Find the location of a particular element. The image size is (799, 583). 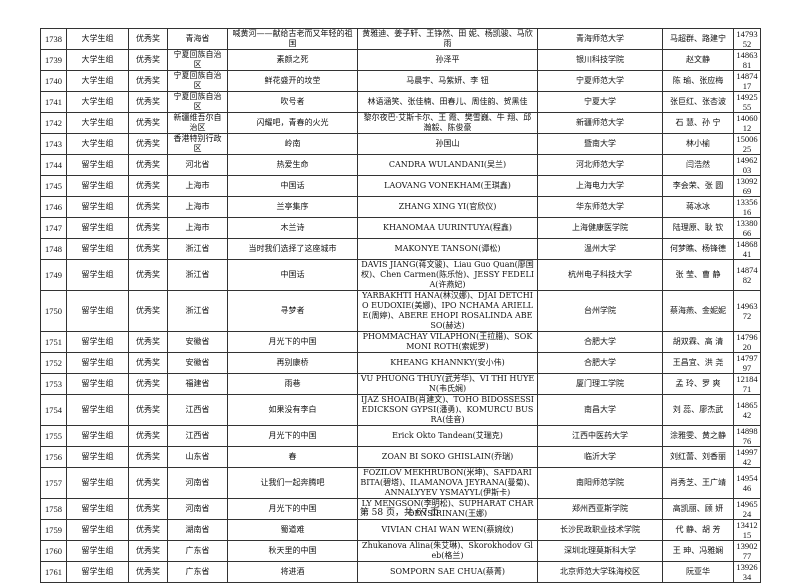

advisors: 张 莹、曹 静 is located at coordinates (698, 275).